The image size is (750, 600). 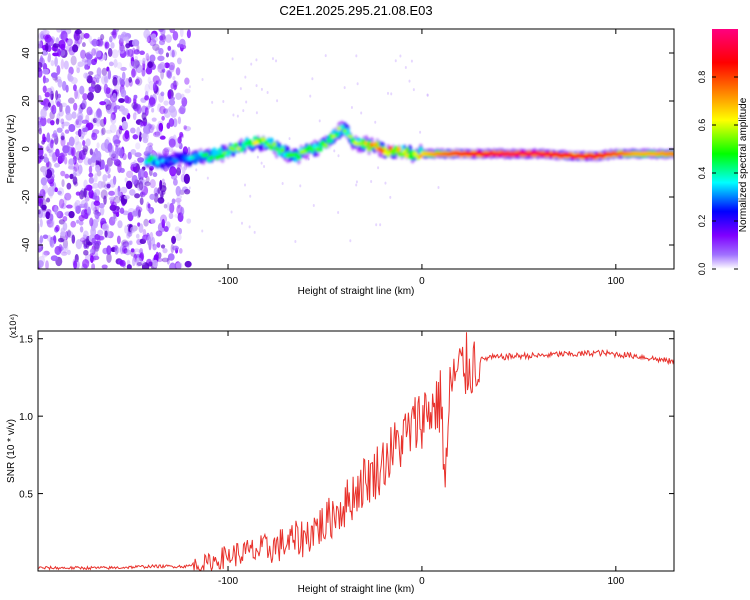 What do you see at coordinates (26, 101) in the screenshot?
I see `y-tick-label: 20` at bounding box center [26, 101].